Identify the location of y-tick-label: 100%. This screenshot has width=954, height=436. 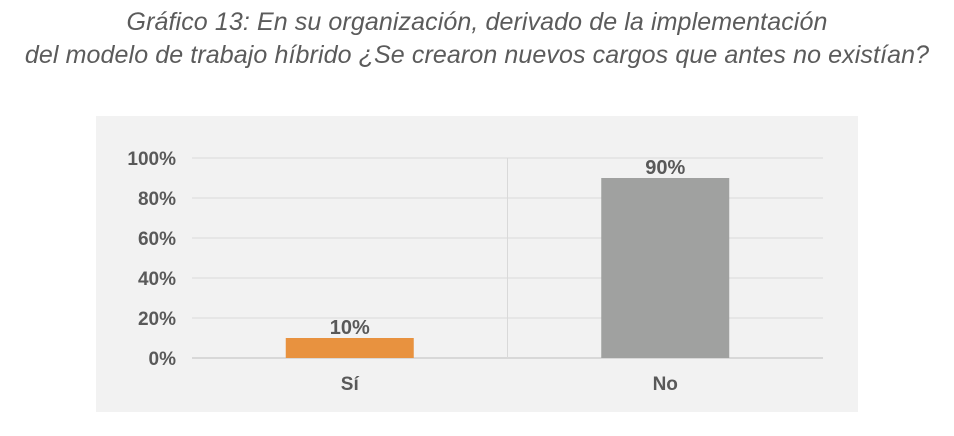
(151, 159).